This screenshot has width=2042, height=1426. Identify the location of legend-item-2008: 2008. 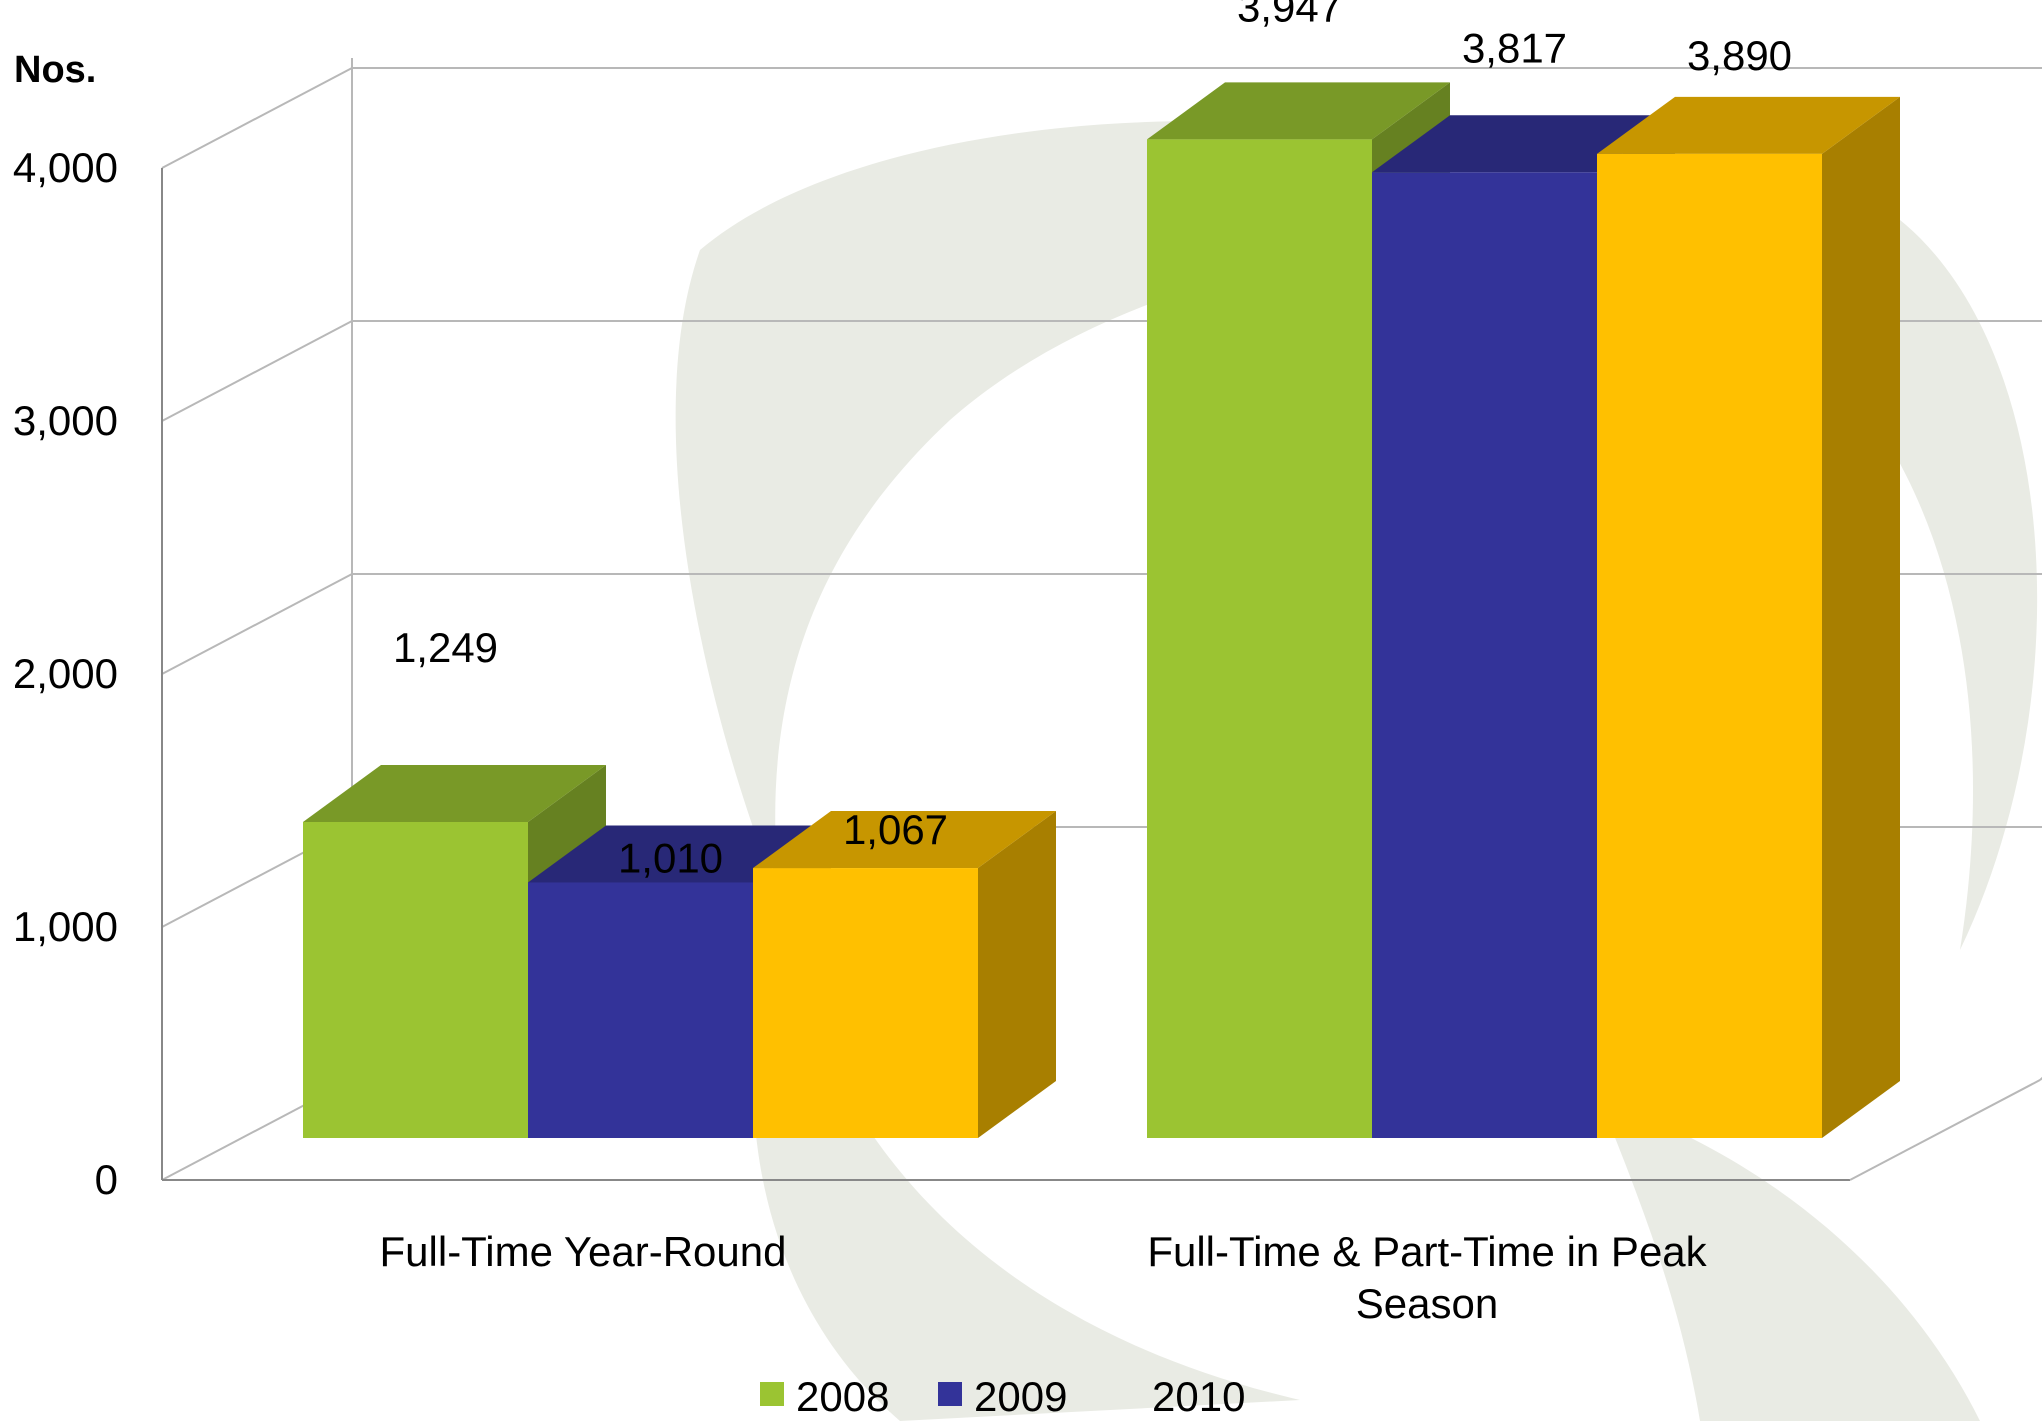
(824, 1396).